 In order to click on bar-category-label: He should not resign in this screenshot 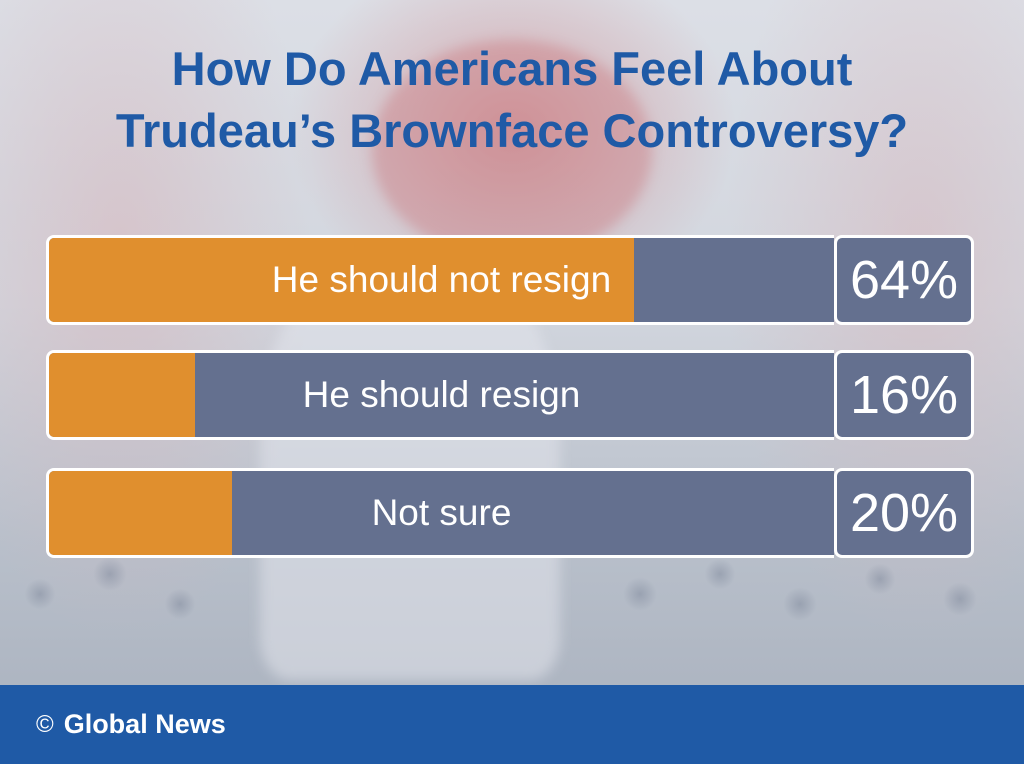, I will do `click(441, 279)`.